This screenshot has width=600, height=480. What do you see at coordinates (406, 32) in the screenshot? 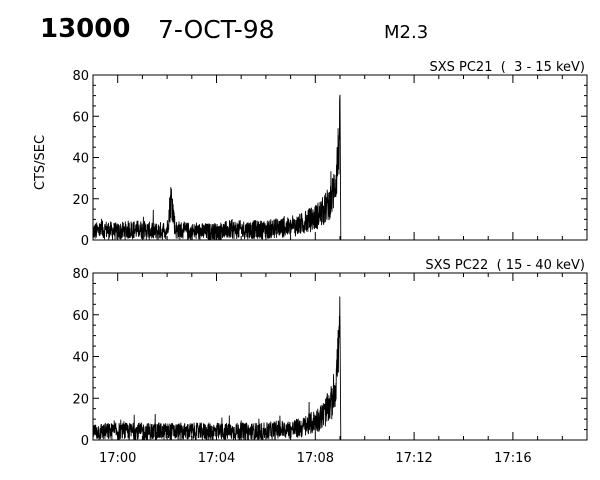
I see `flare-class: M2.3` at bounding box center [406, 32].